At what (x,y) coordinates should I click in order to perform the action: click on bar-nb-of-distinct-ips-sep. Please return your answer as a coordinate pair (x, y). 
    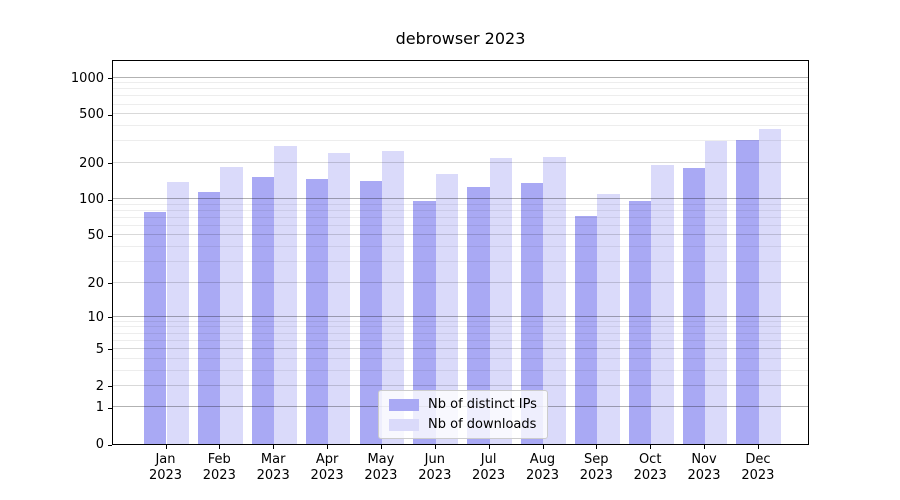
    Looking at the image, I should click on (586, 330).